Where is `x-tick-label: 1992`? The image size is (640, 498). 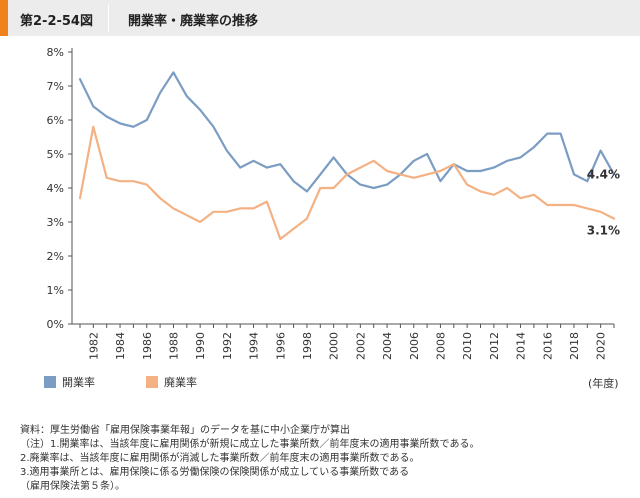
x-tick-label: 1992 is located at coordinates (227, 346).